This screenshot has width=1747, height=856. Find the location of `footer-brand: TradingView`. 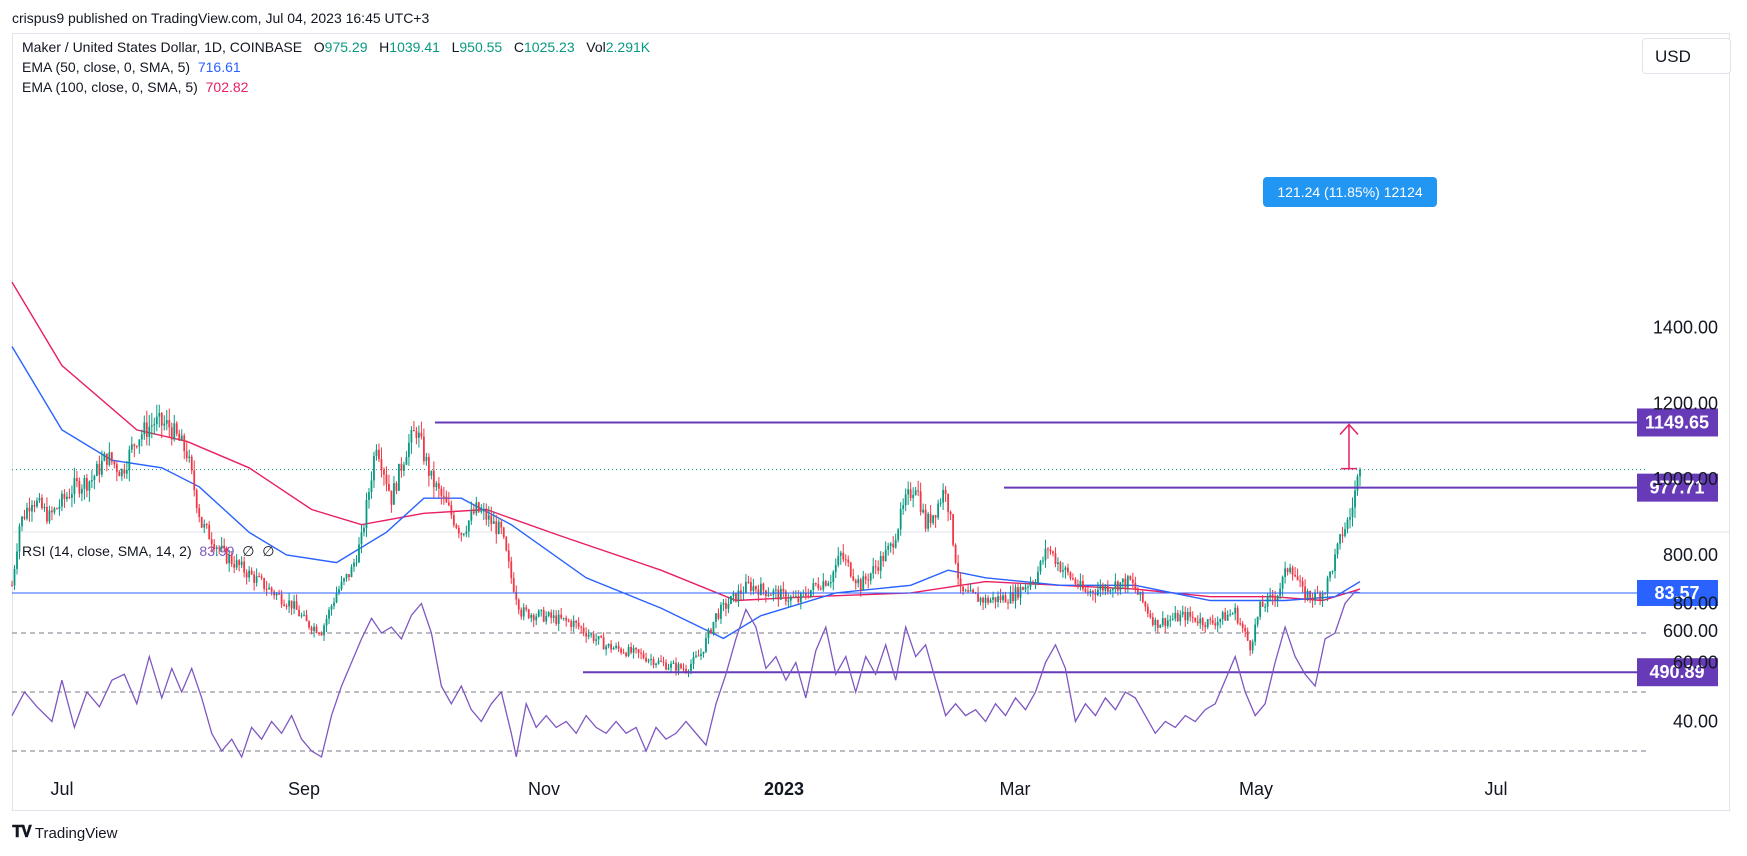

footer-brand: TradingView is located at coordinates (76, 833).